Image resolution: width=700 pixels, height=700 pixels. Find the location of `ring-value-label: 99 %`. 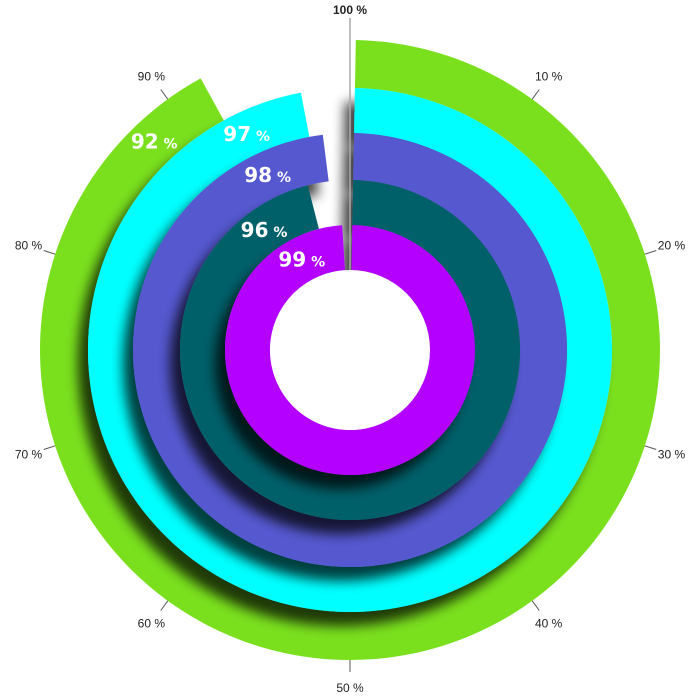

ring-value-label: 99 % is located at coordinates (301, 260).